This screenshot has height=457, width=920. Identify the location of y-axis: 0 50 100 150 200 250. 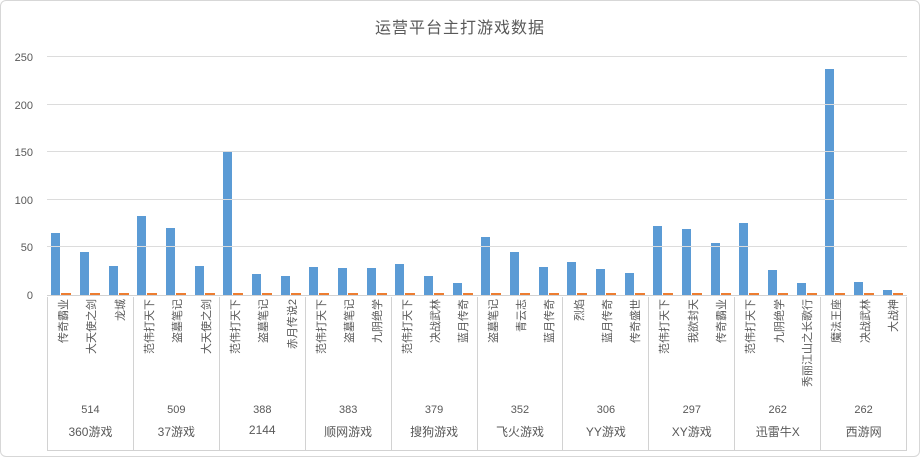
(20, 177).